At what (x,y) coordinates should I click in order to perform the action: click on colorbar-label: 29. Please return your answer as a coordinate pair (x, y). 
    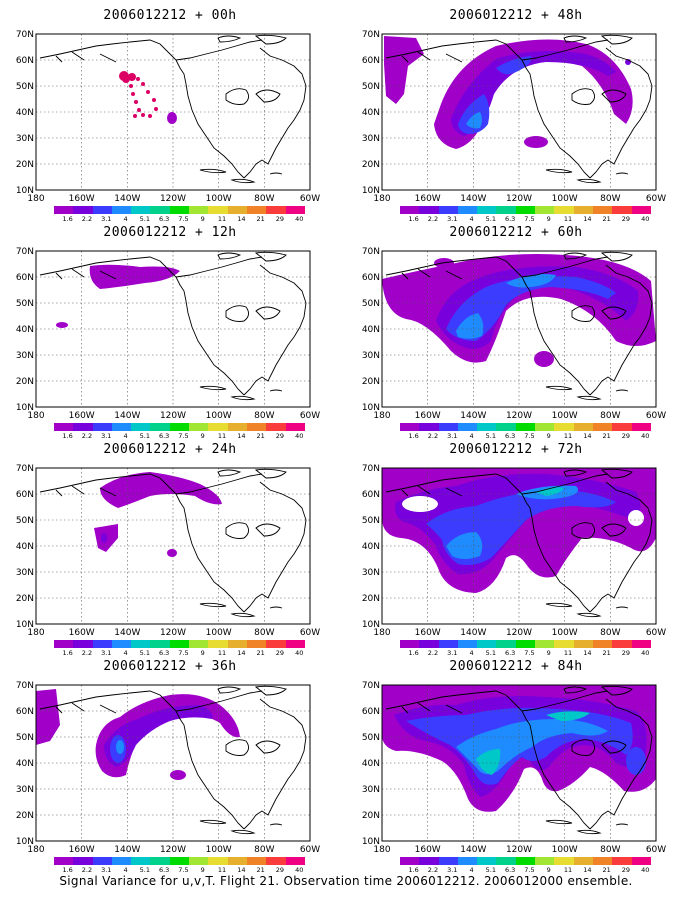
    Looking at the image, I should click on (626, 436).